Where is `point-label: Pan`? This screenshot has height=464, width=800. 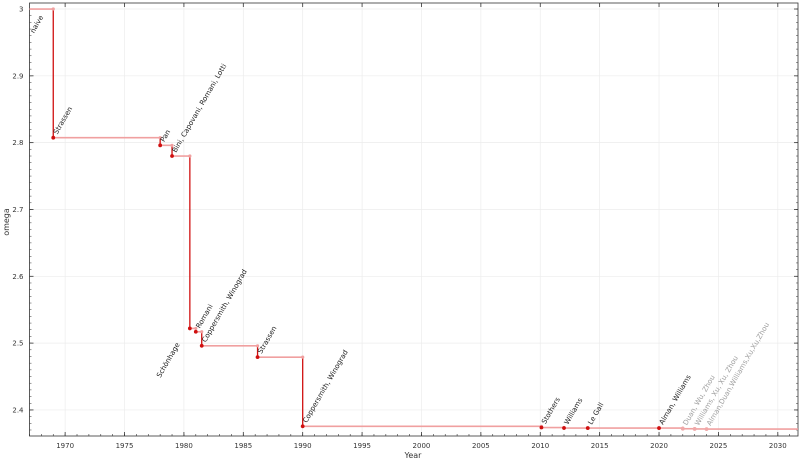 point-label: Pan is located at coordinates (165, 135).